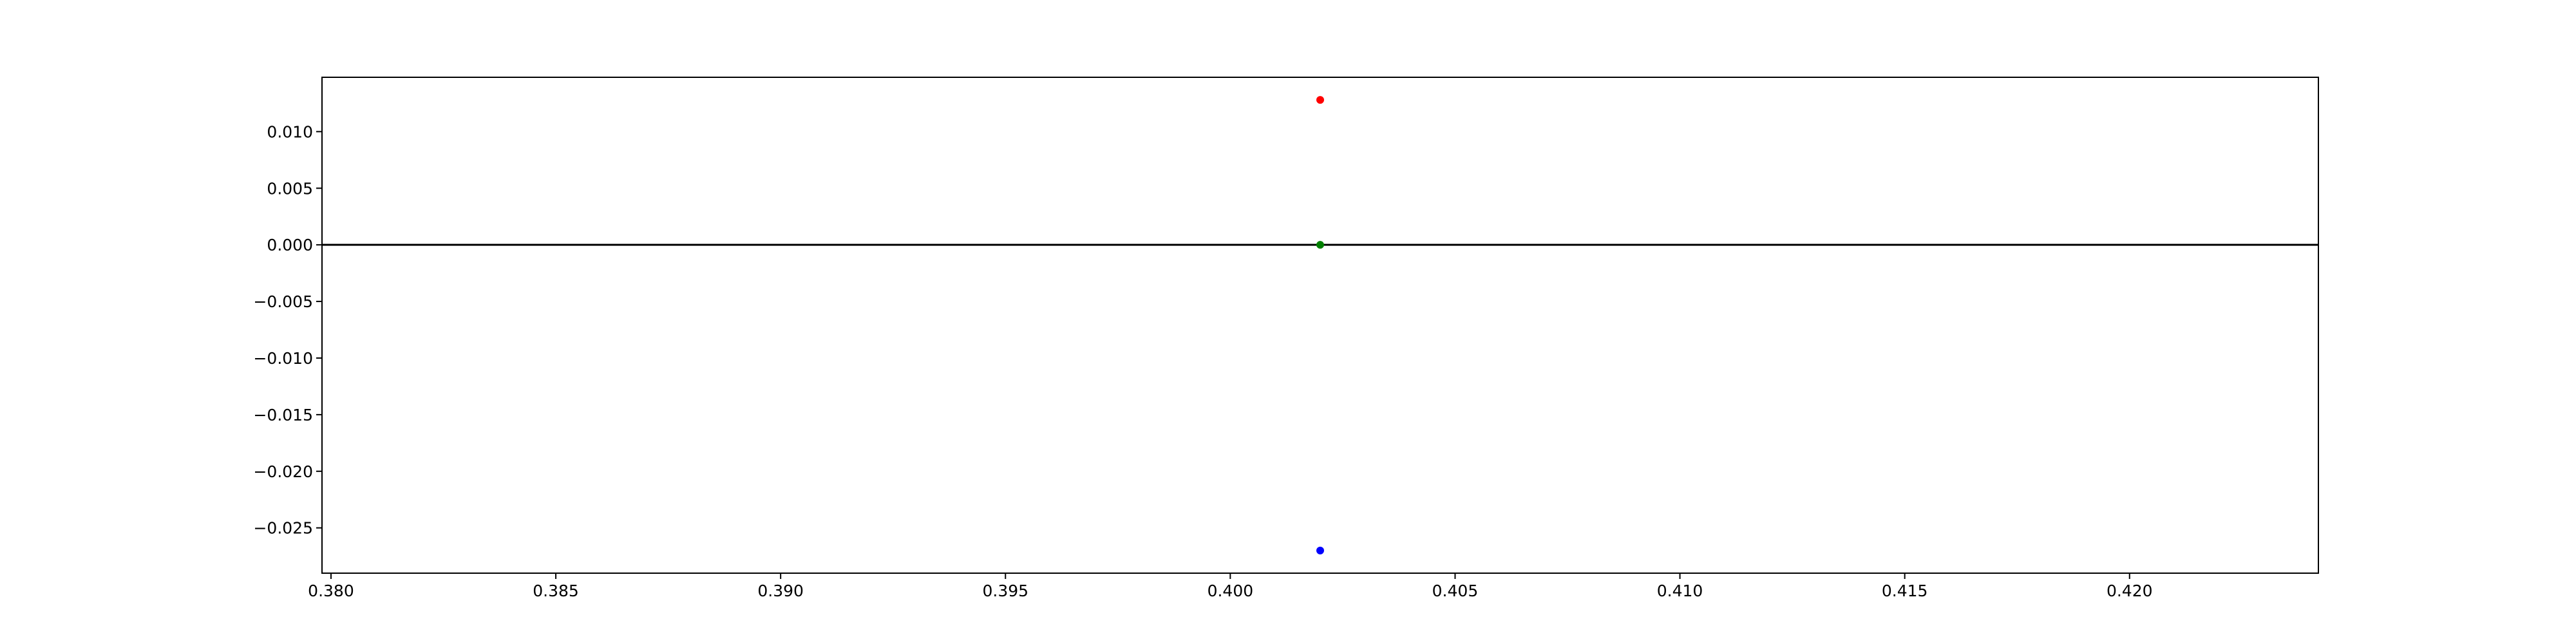 The image size is (2576, 644). What do you see at coordinates (290, 245) in the screenshot?
I see `y-tick-label: 0.000` at bounding box center [290, 245].